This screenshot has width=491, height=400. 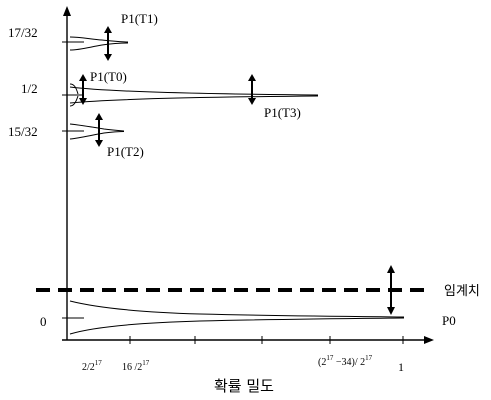 I want to click on threshold-label: 임계치, so click(x=462, y=291).